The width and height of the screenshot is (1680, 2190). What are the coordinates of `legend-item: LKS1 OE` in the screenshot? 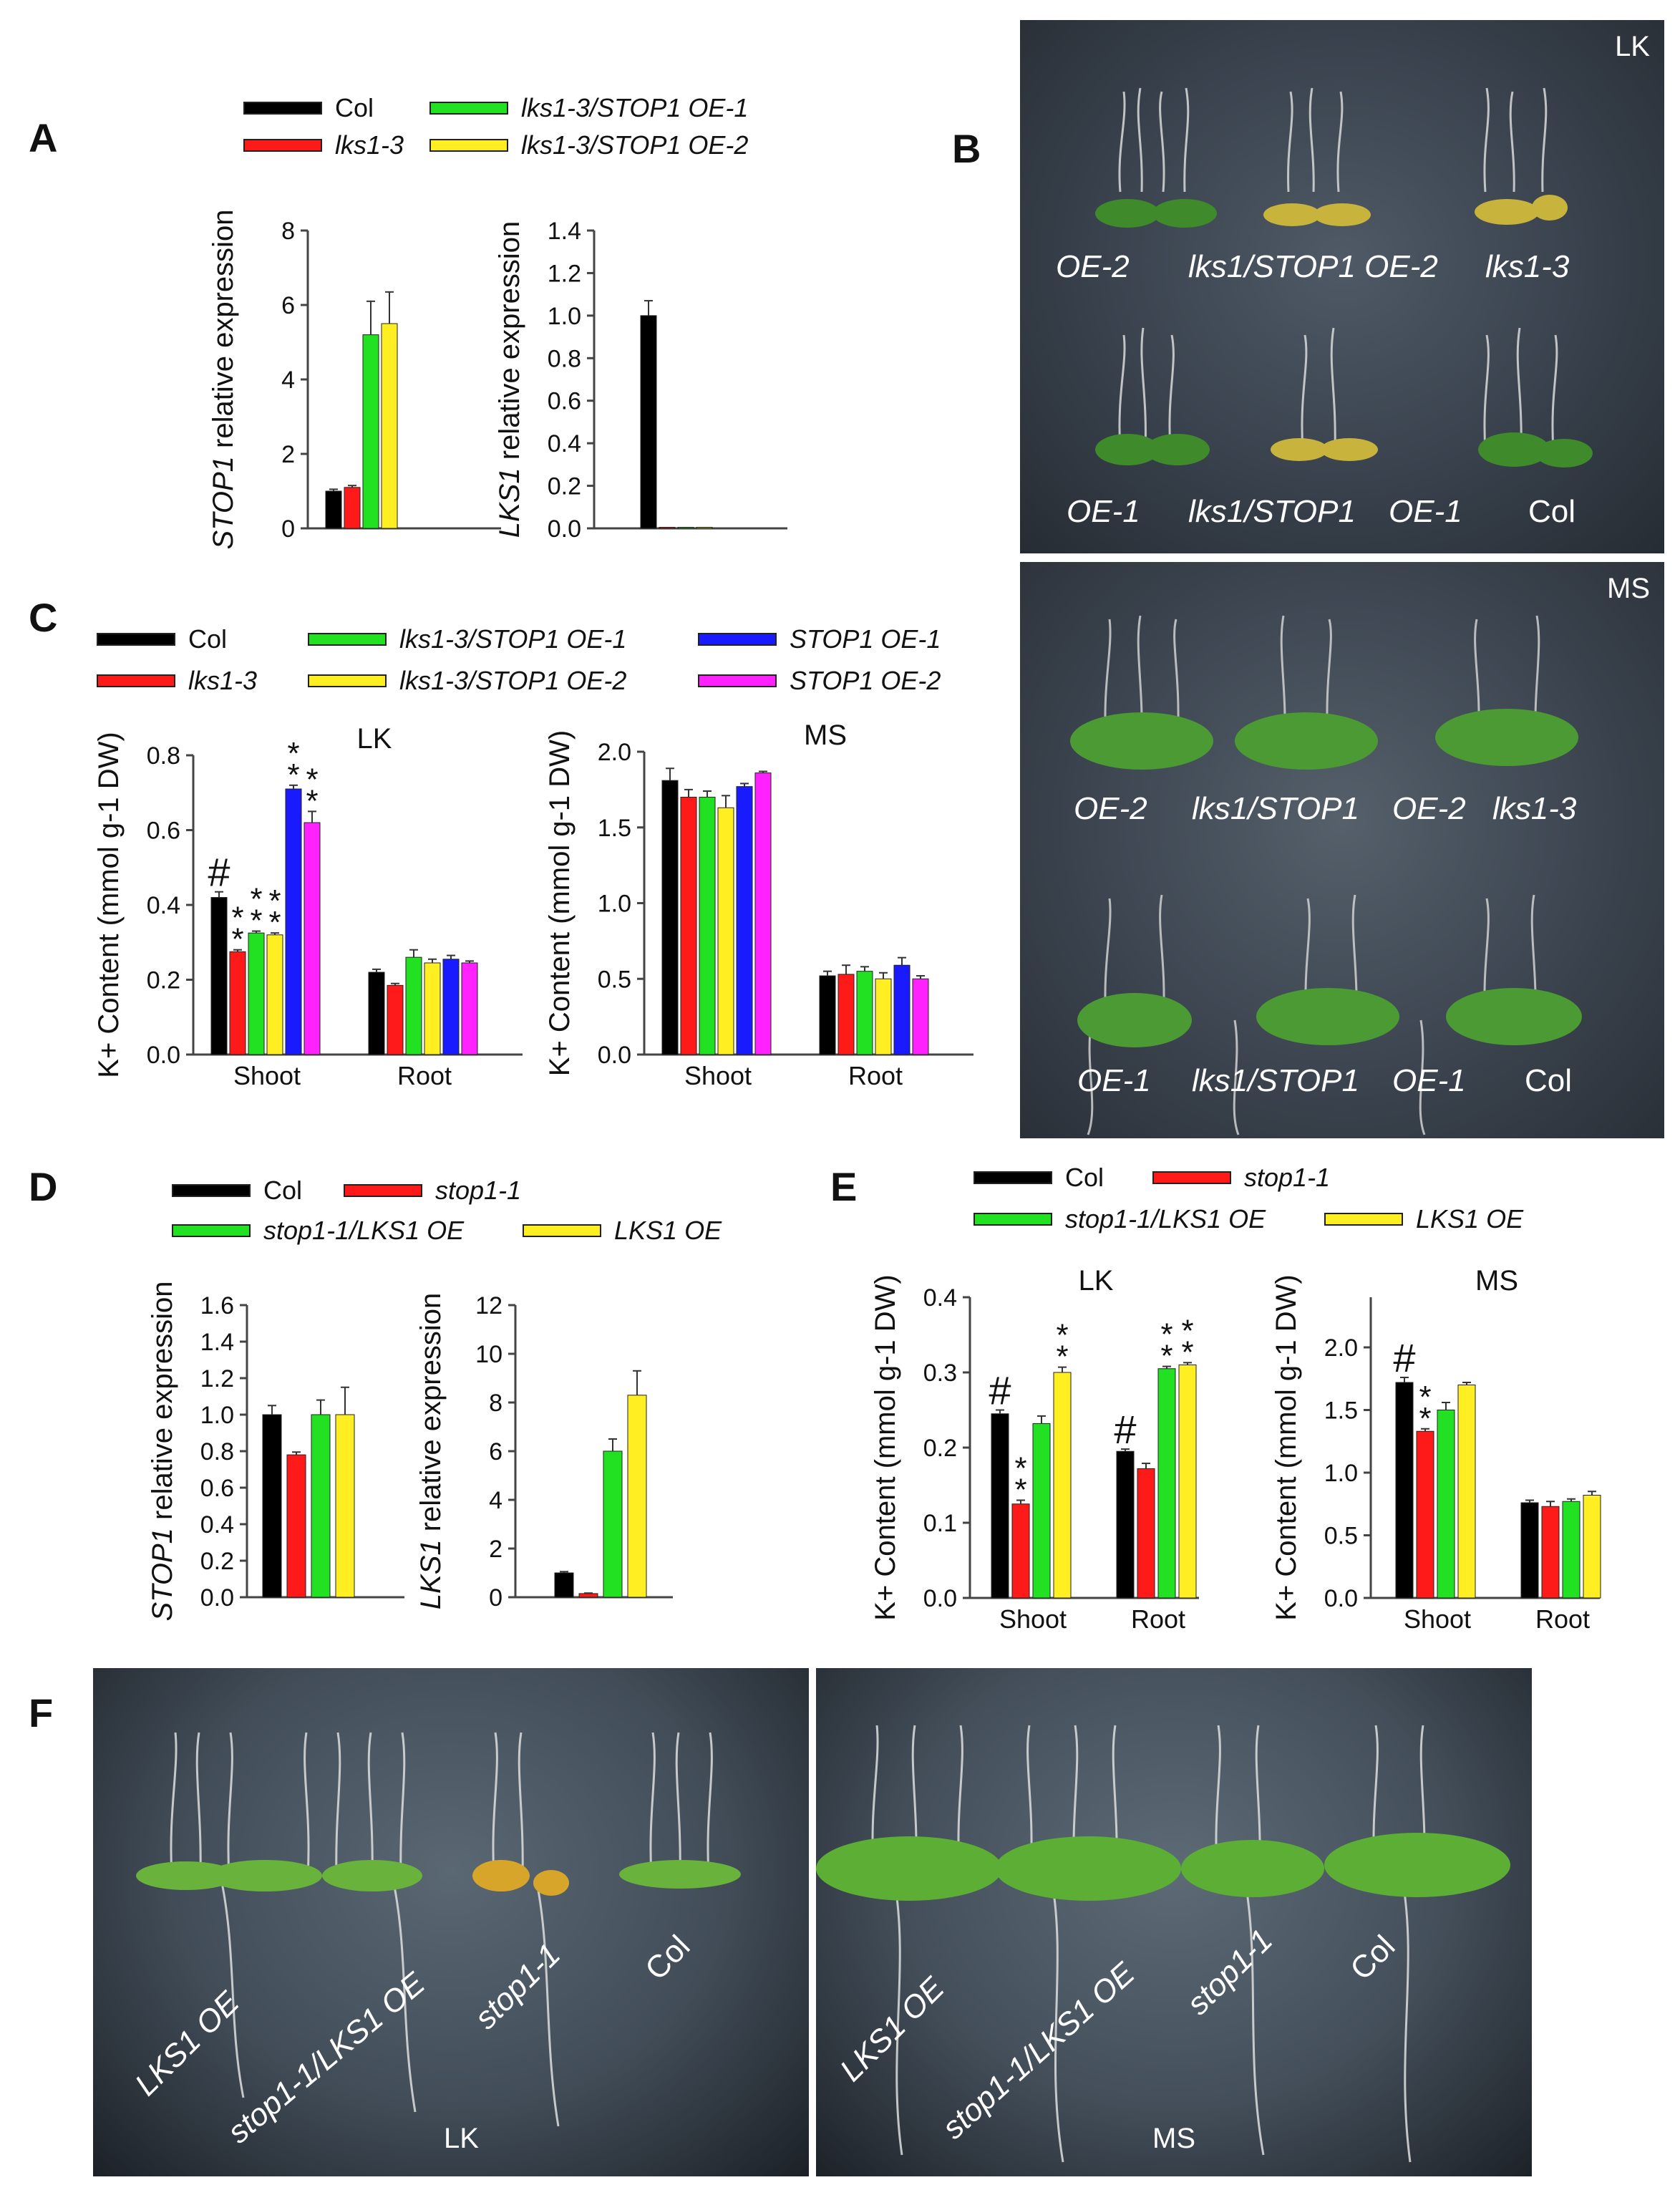 It's located at (1423, 1219).